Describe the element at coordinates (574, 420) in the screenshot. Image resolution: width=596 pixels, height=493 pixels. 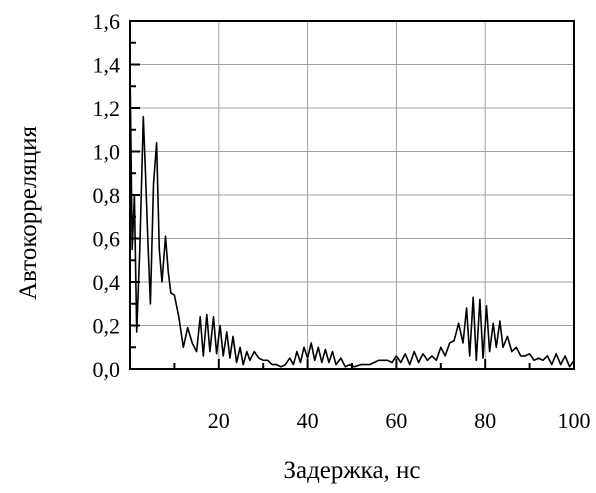
I see `x-tick-label: 100` at that location.